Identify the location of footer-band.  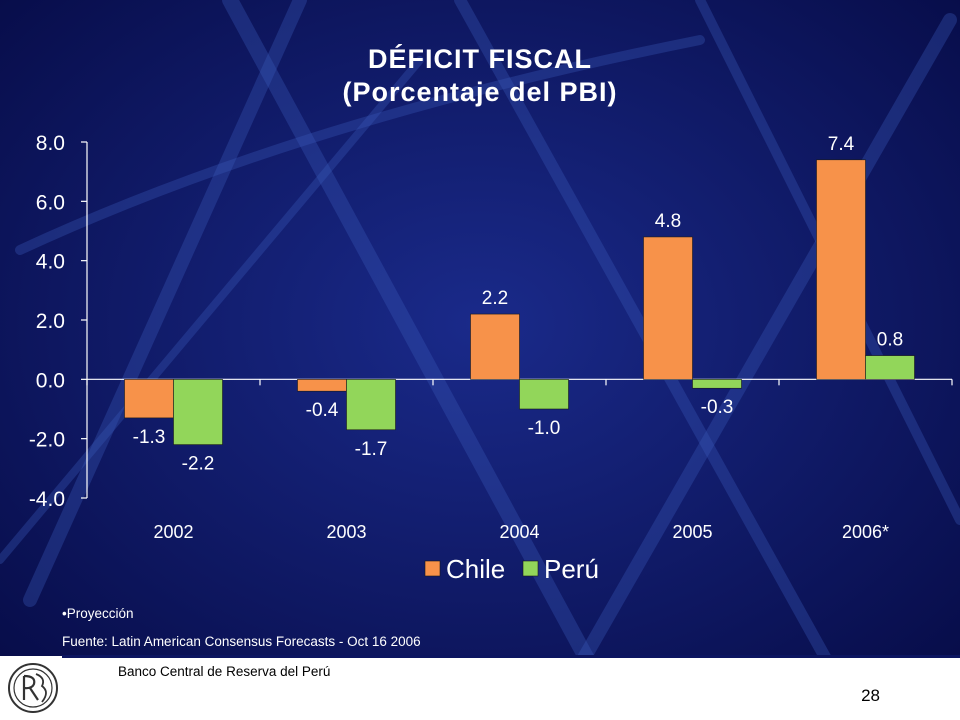
(480, 688).